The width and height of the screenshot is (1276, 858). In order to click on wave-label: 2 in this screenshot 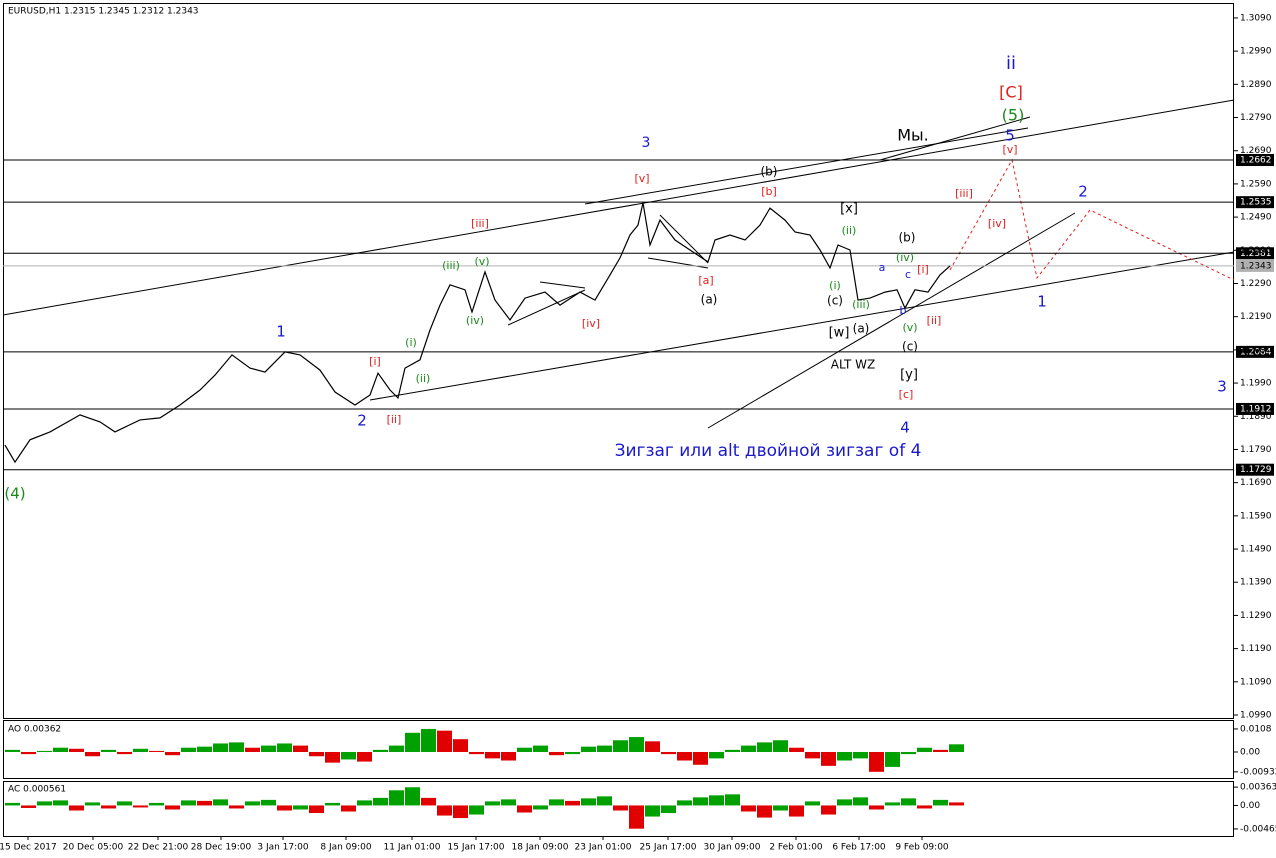, I will do `click(362, 421)`.